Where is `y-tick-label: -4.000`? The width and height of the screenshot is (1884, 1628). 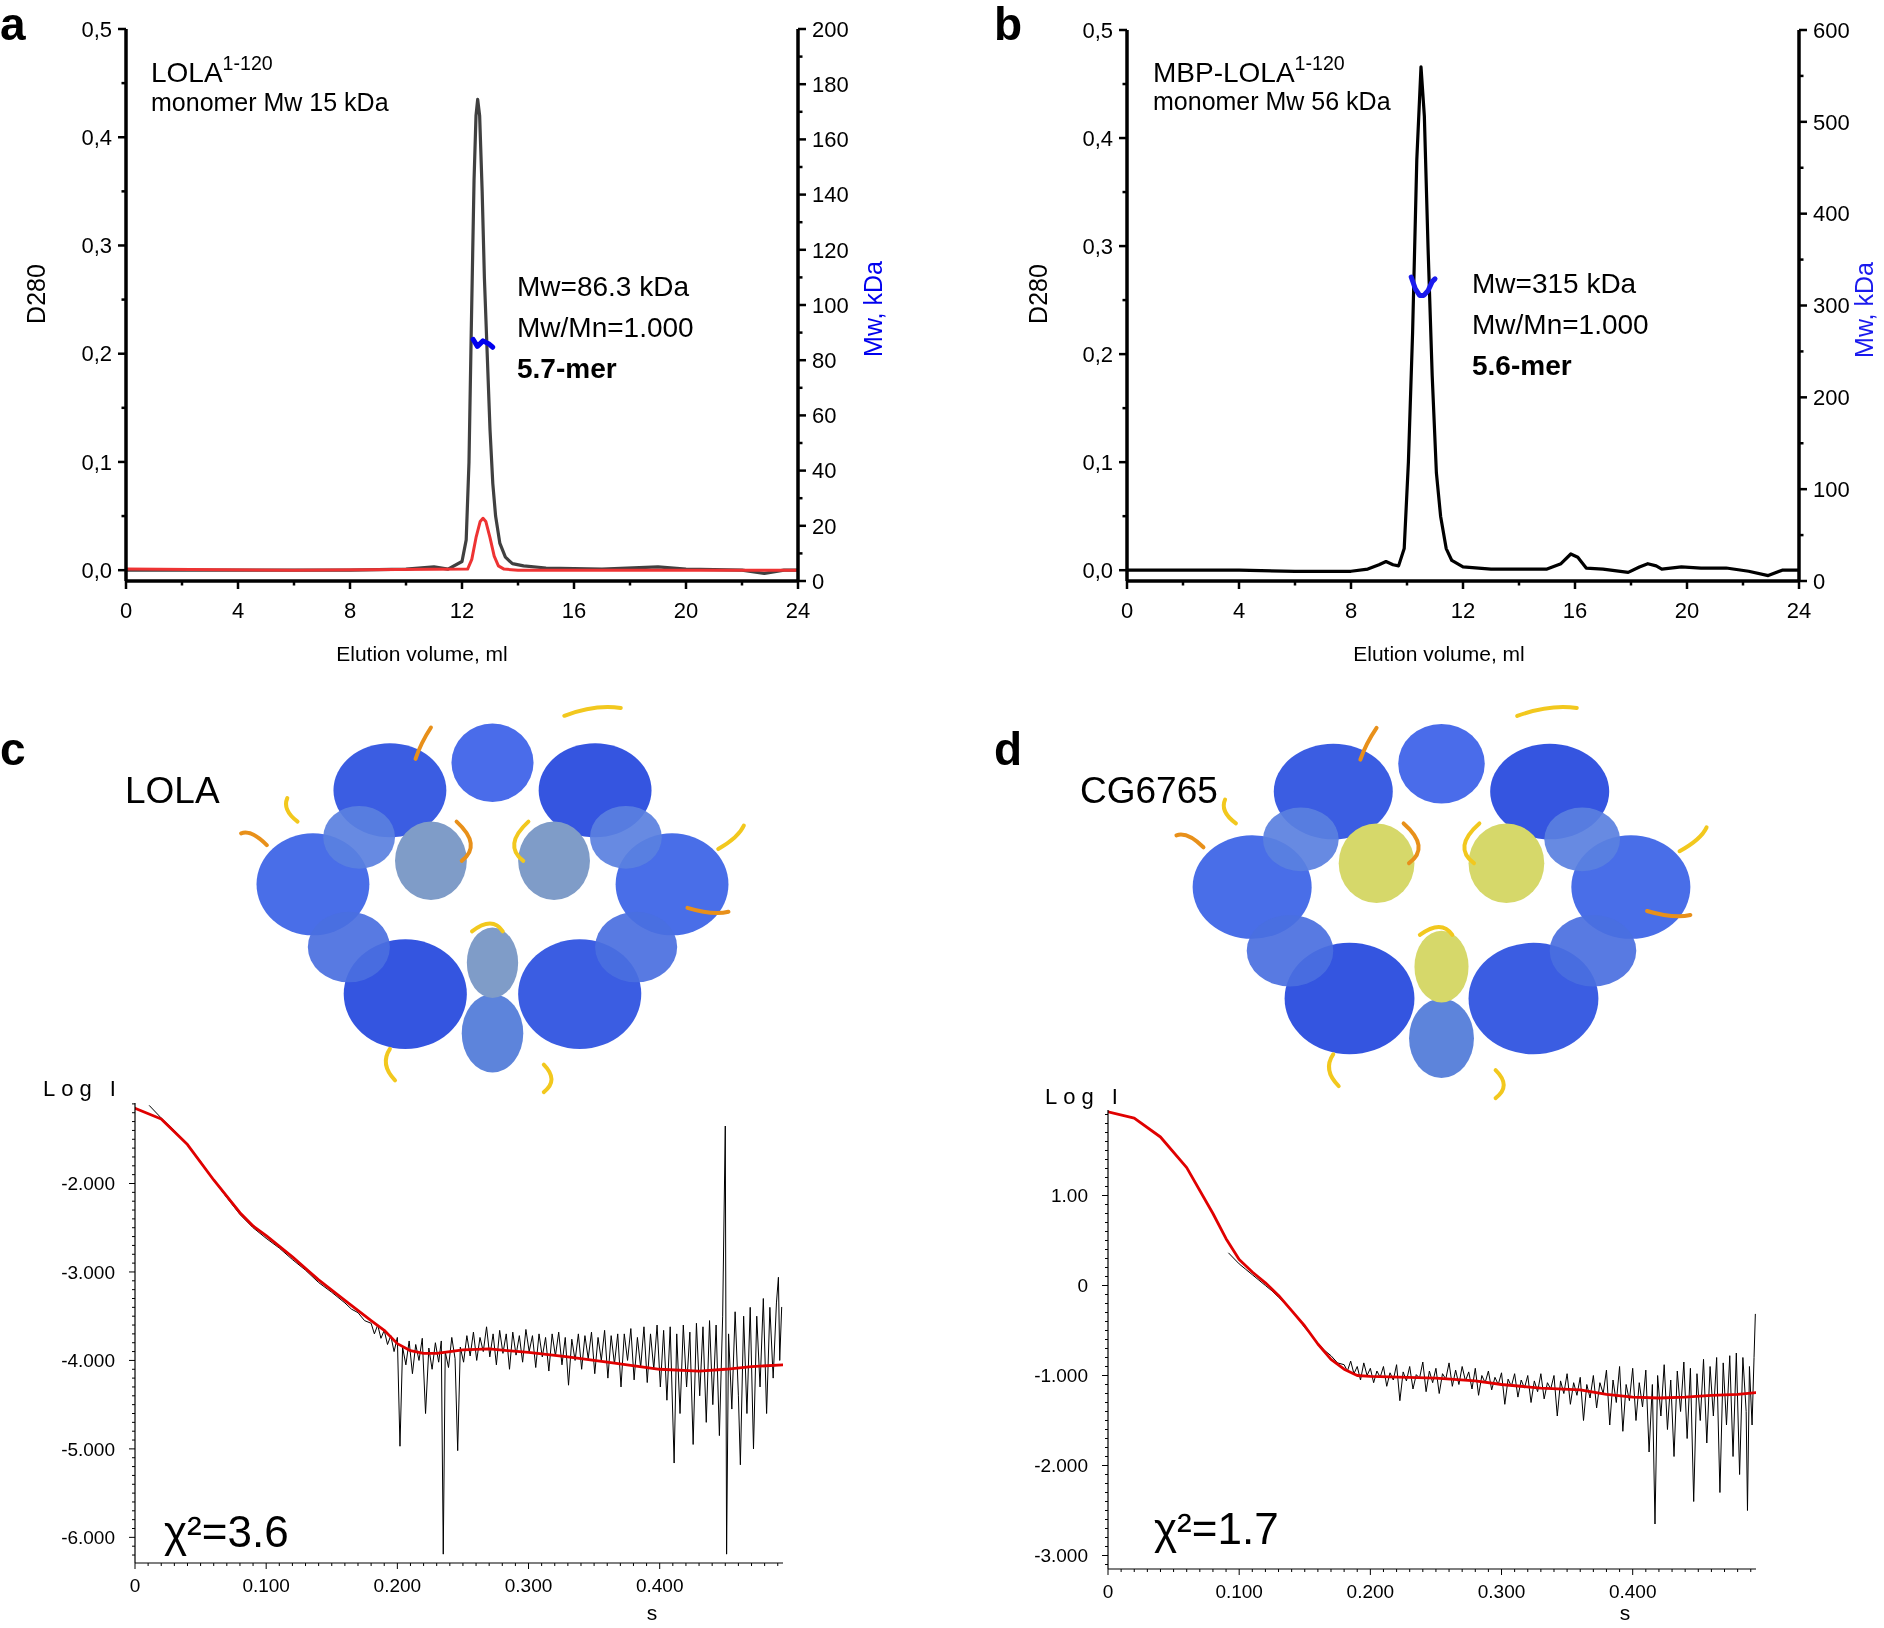 y-tick-label: -4.000 is located at coordinates (88, 1361).